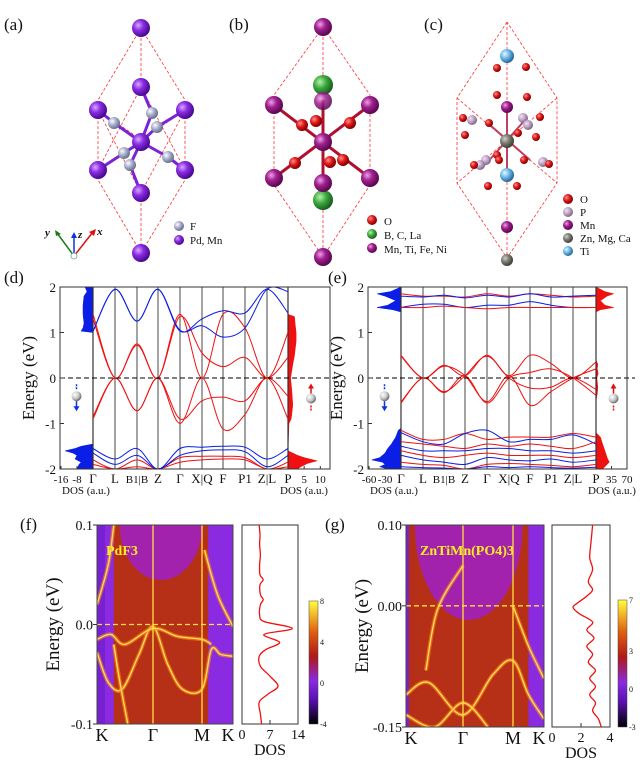 The width and height of the screenshot is (640, 765). What do you see at coordinates (179, 240) in the screenshot?
I see `legend-swatch-pd-mn` at bounding box center [179, 240].